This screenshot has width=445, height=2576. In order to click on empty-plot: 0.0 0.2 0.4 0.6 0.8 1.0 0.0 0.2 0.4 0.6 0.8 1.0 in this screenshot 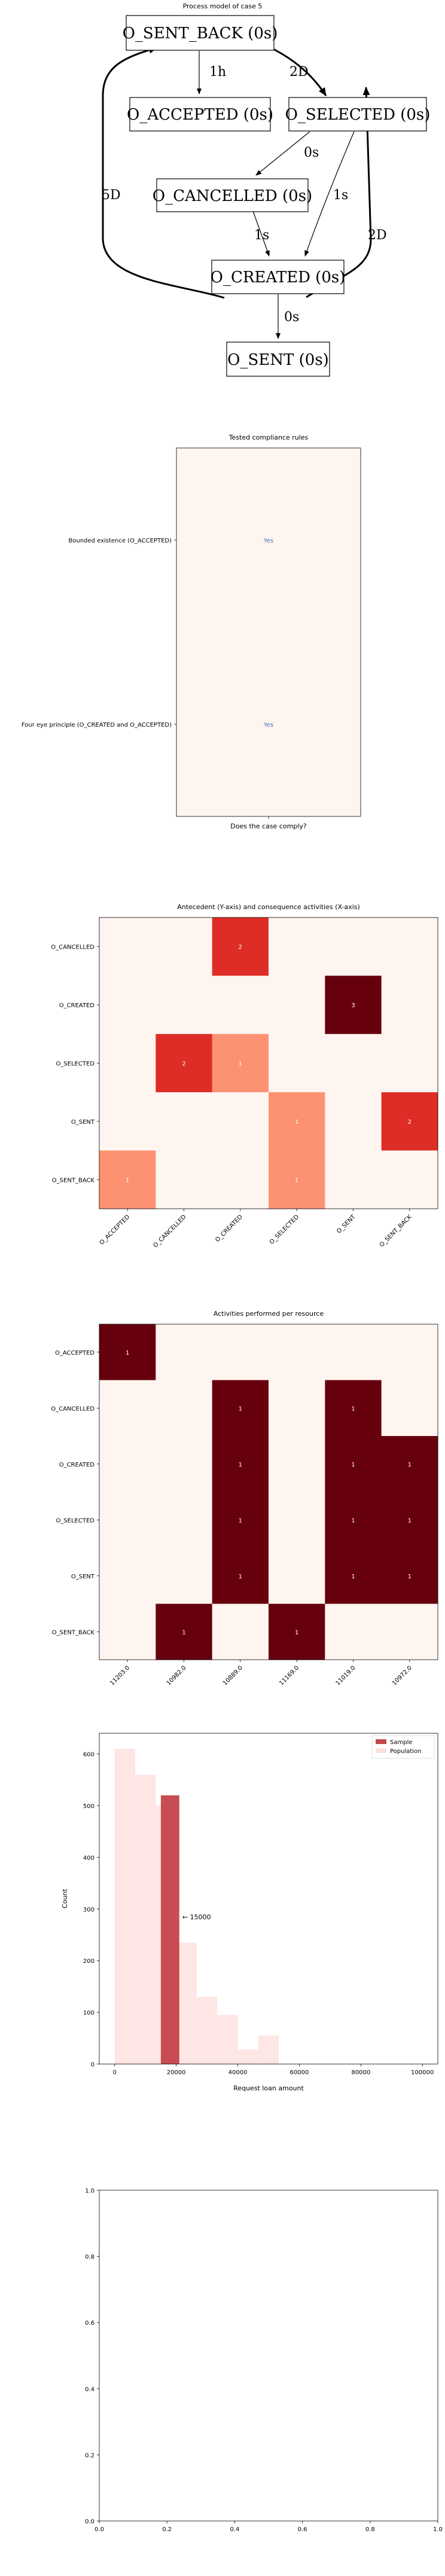, I will do `click(264, 2361)`.